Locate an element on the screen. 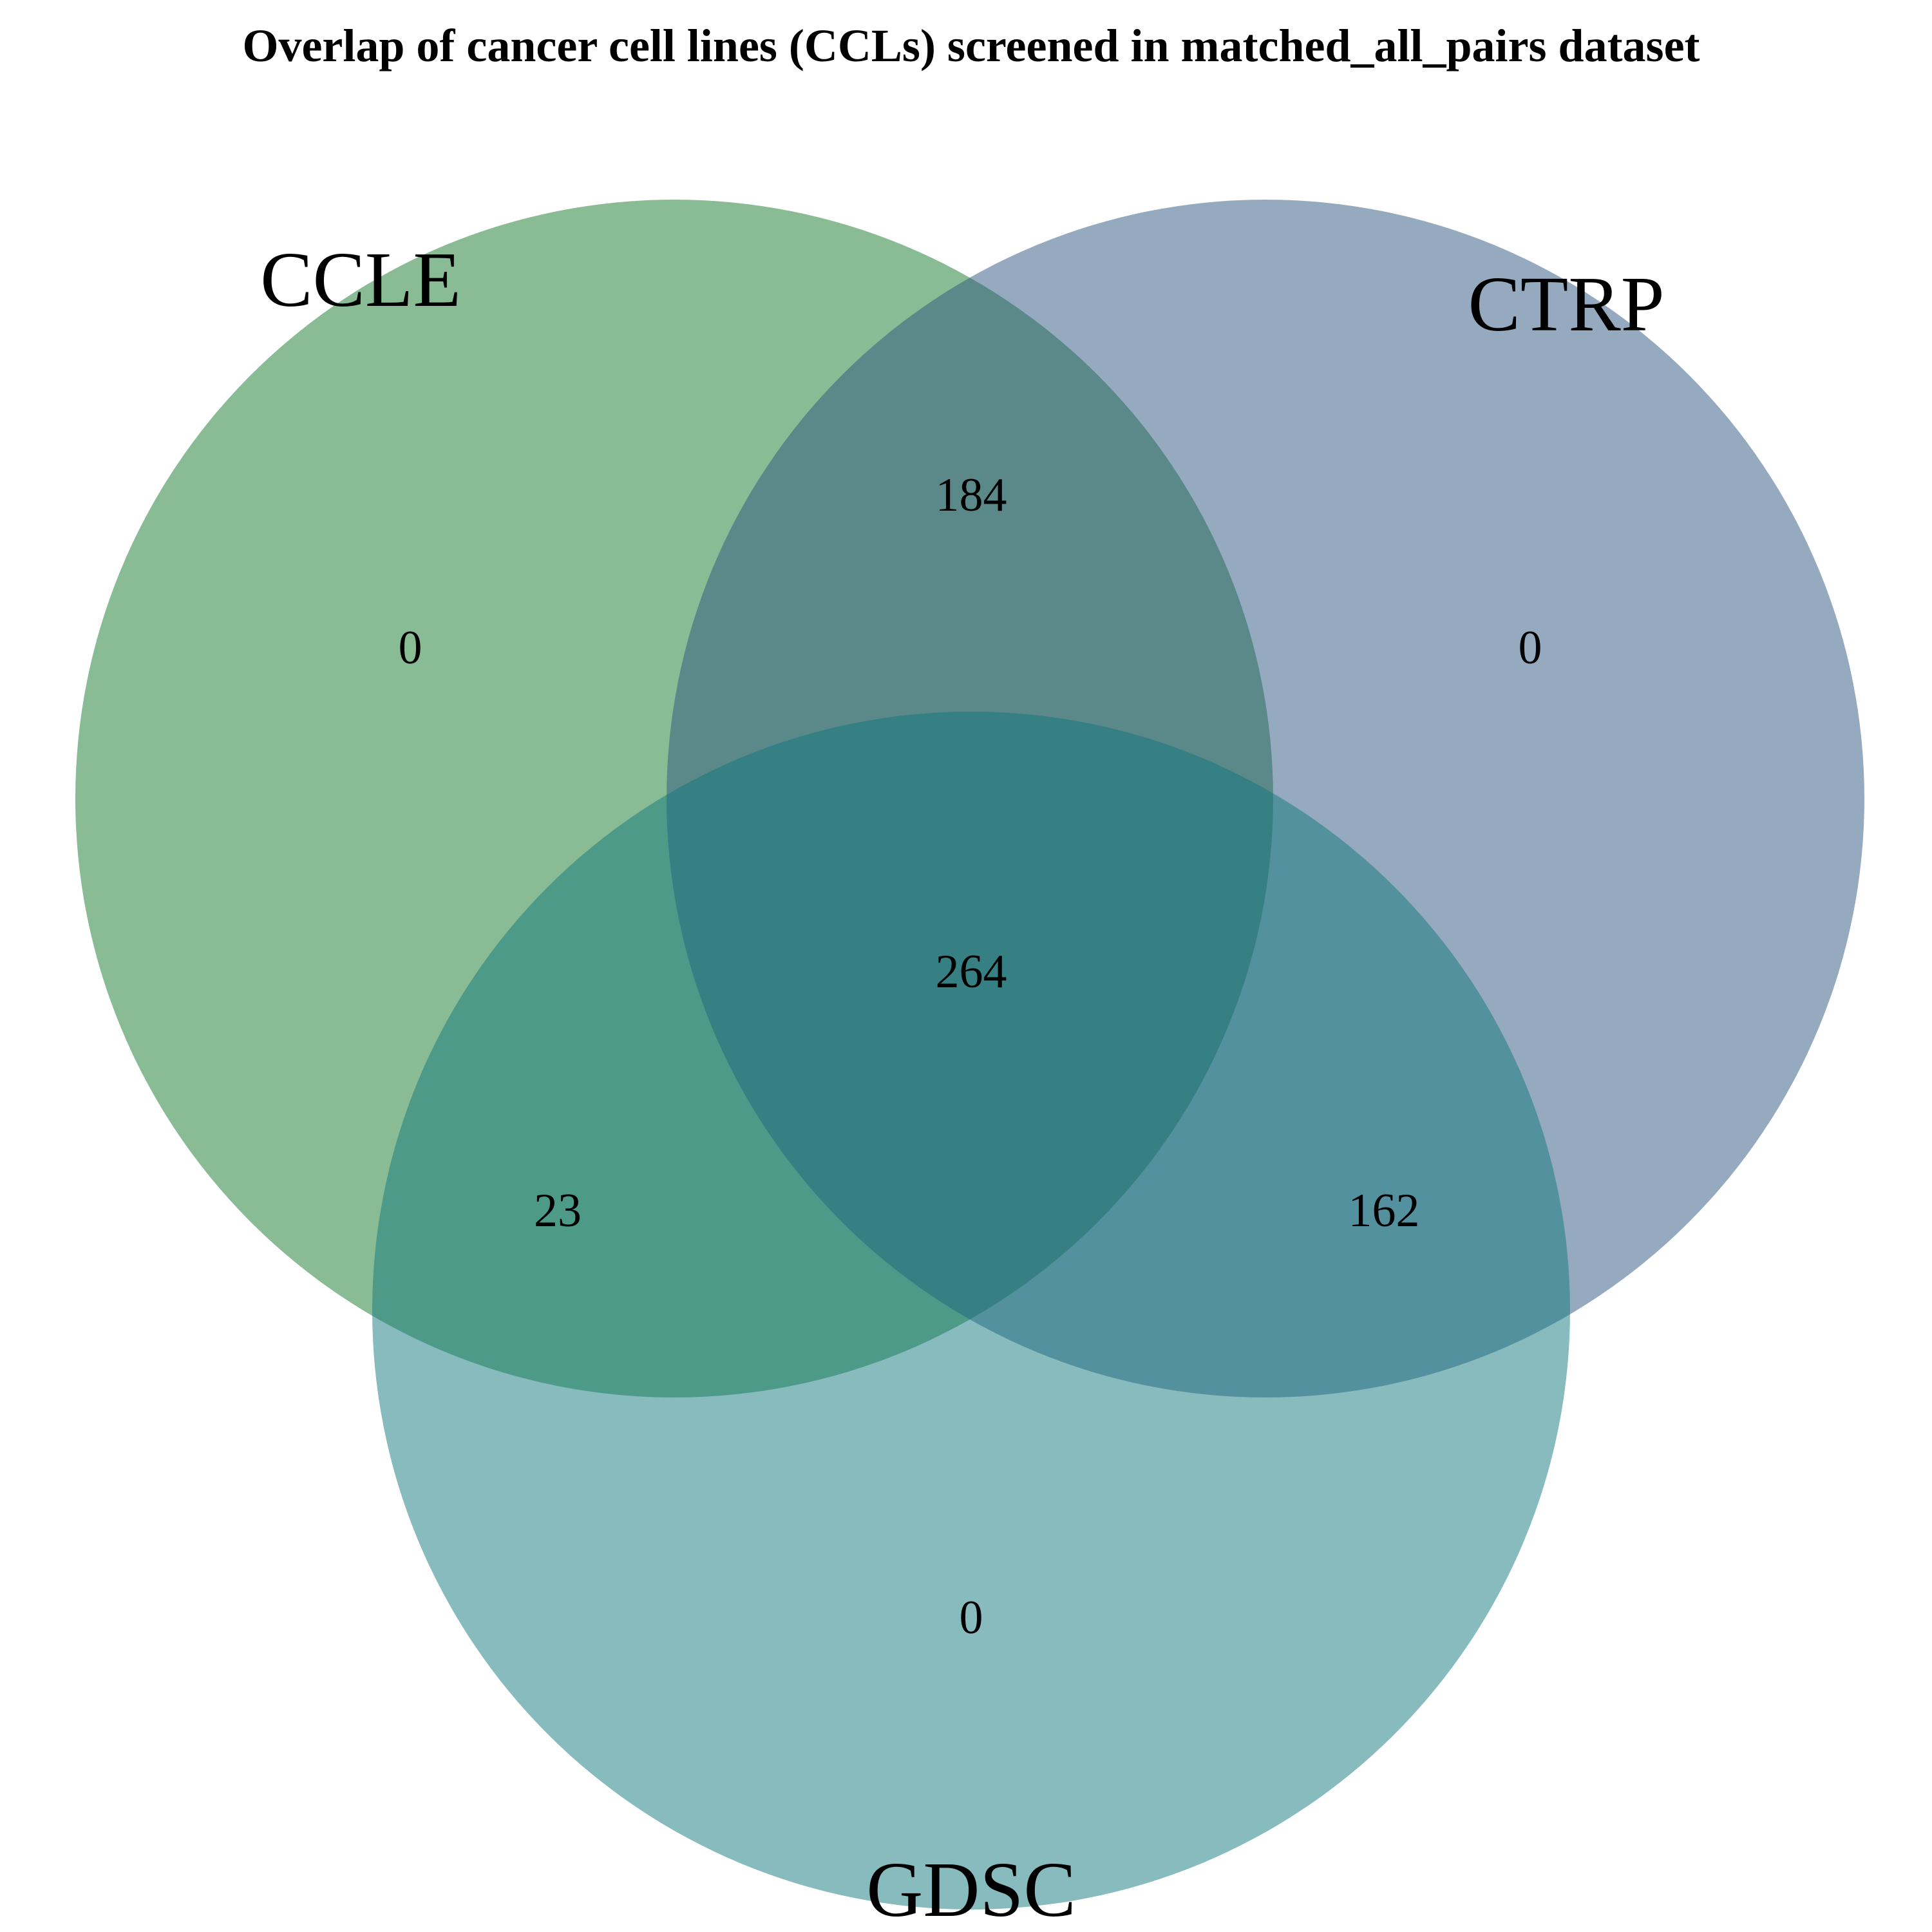 This screenshot has height=1932, width=1932. count-ccle-ctrp: 184 is located at coordinates (972, 496).